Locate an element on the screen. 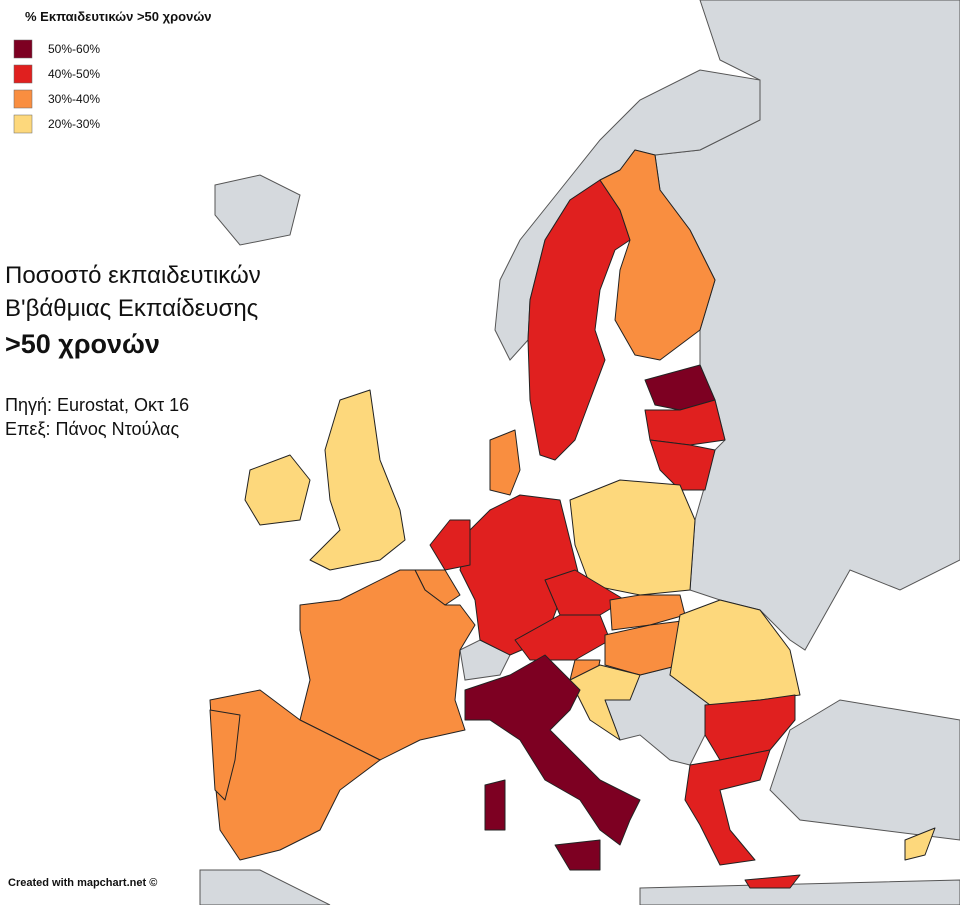  legend-label: 50%-60% is located at coordinates (74, 49).